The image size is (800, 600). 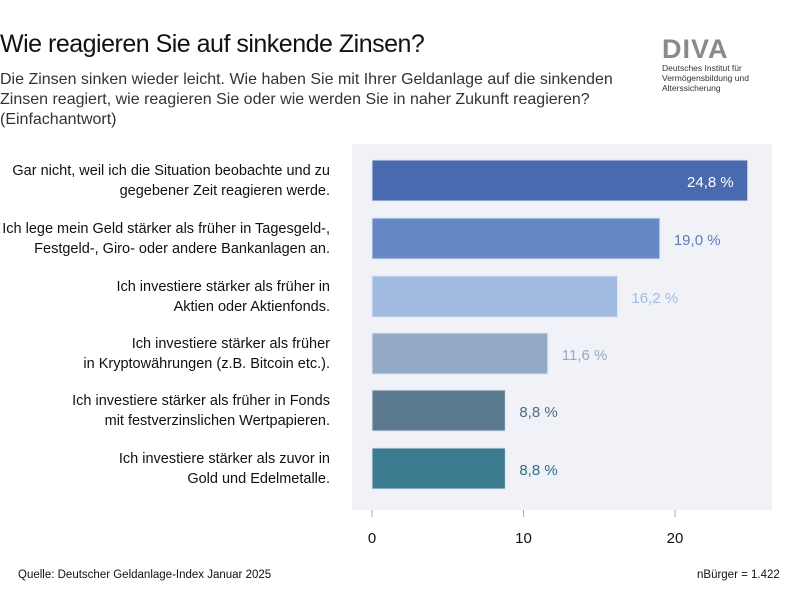 What do you see at coordinates (654, 298) in the screenshot?
I see `data-label: 16,2 %` at bounding box center [654, 298].